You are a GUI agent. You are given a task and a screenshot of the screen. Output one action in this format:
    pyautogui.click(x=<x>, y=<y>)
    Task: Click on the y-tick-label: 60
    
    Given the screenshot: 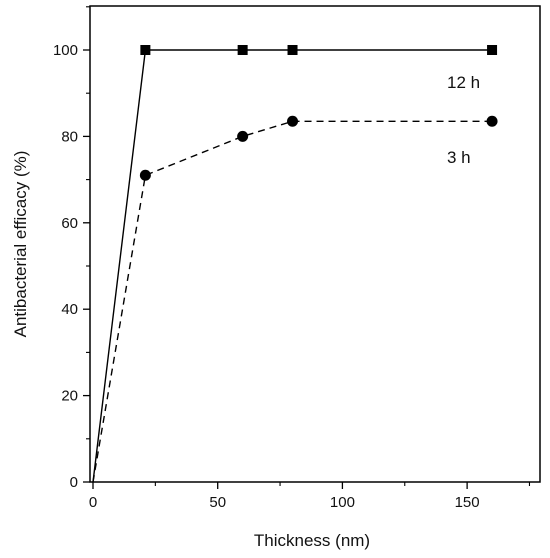 What is the action you would take?
    pyautogui.click(x=69, y=223)
    